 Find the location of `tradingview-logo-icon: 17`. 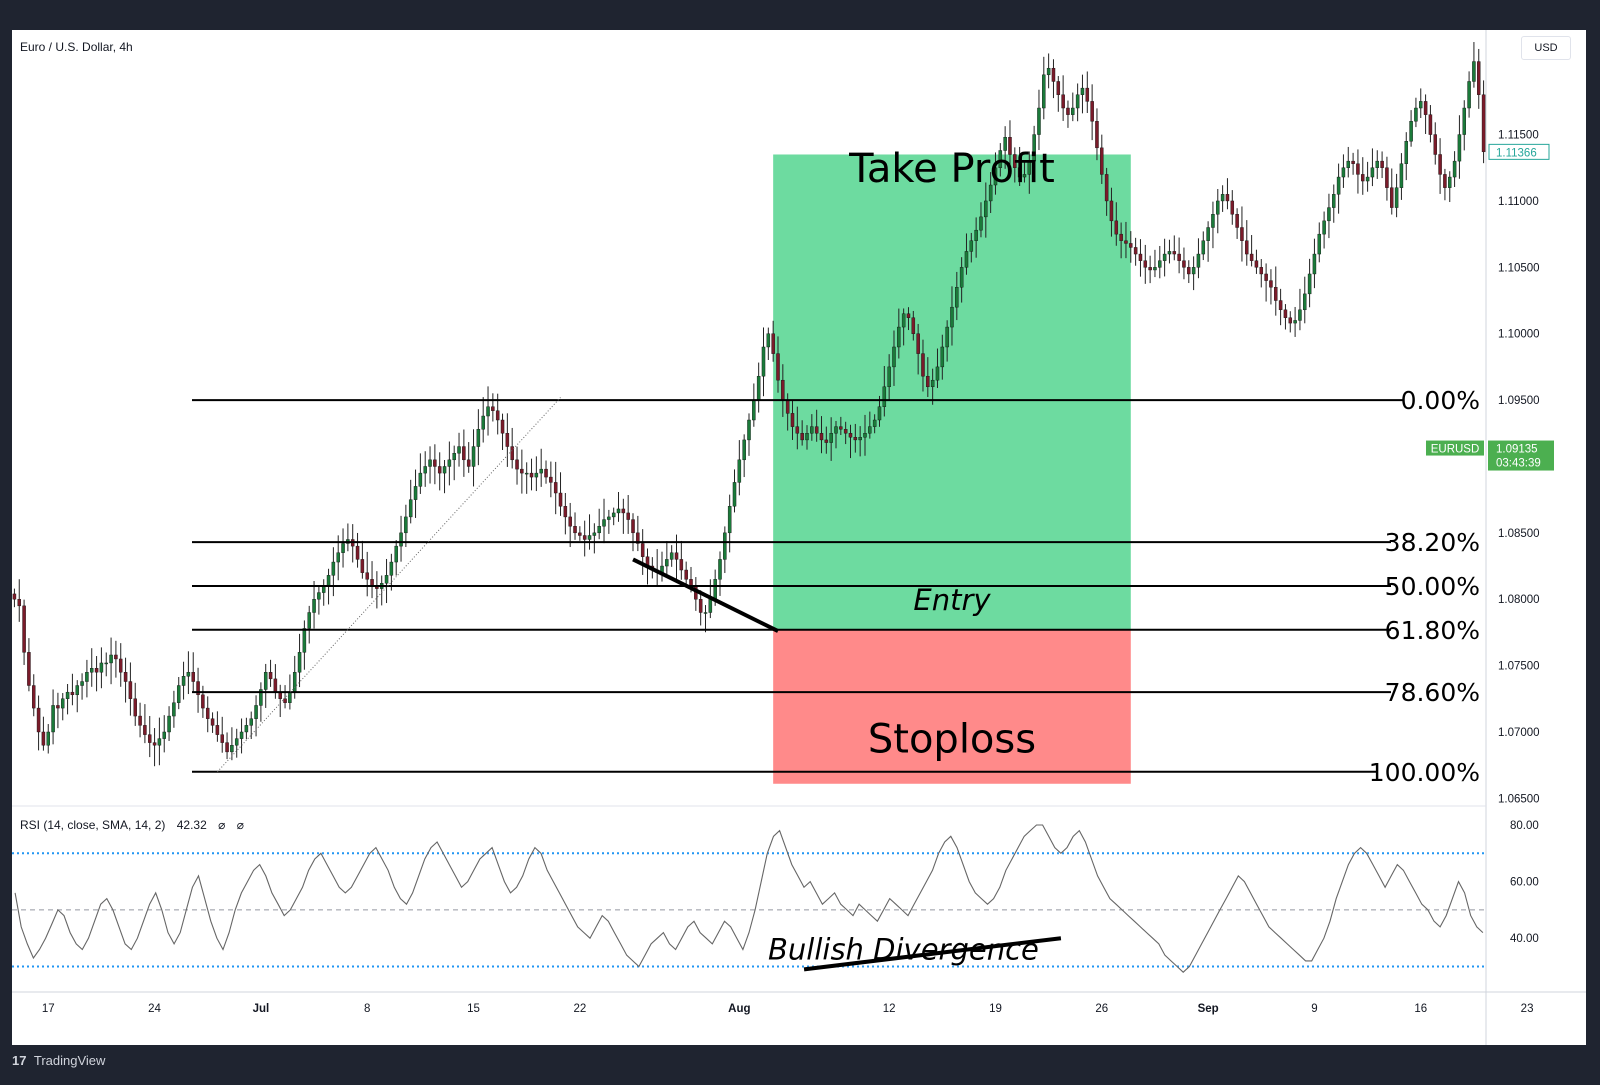

tradingview-logo-icon: 17 is located at coordinates (19, 1060).